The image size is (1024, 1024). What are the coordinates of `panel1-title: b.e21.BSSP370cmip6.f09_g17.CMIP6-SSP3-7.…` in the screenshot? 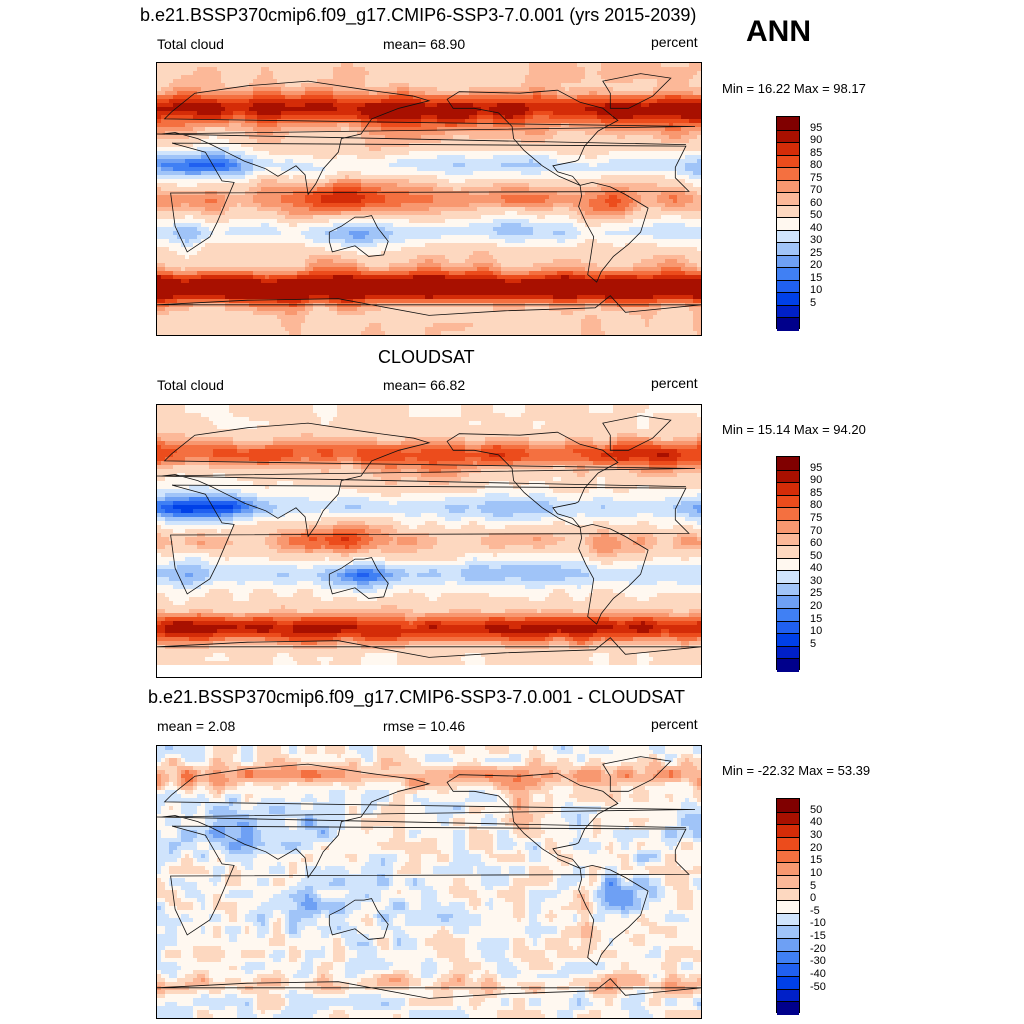 It's located at (418, 15).